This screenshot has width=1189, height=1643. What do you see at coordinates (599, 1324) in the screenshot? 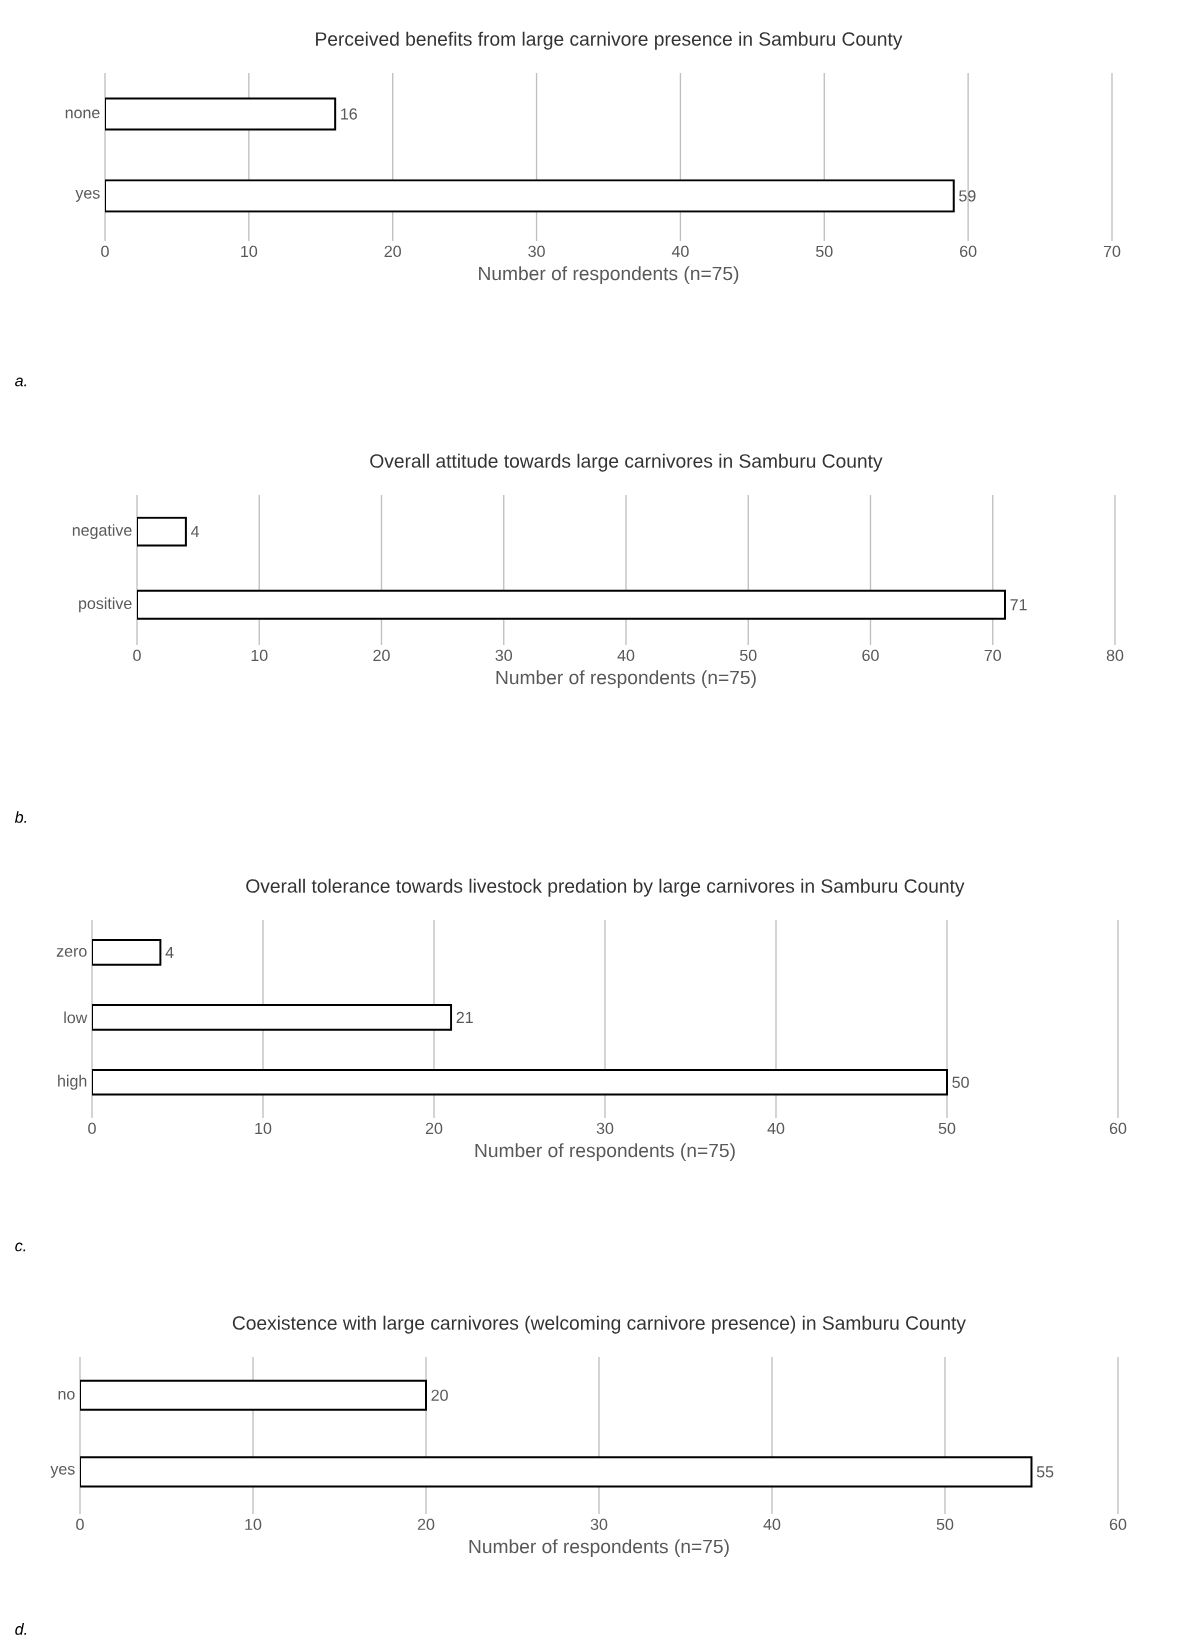
I see `chart-title: Coexistence with large carnivores (welcoming carnivore presence) in Samburu County` at bounding box center [599, 1324].